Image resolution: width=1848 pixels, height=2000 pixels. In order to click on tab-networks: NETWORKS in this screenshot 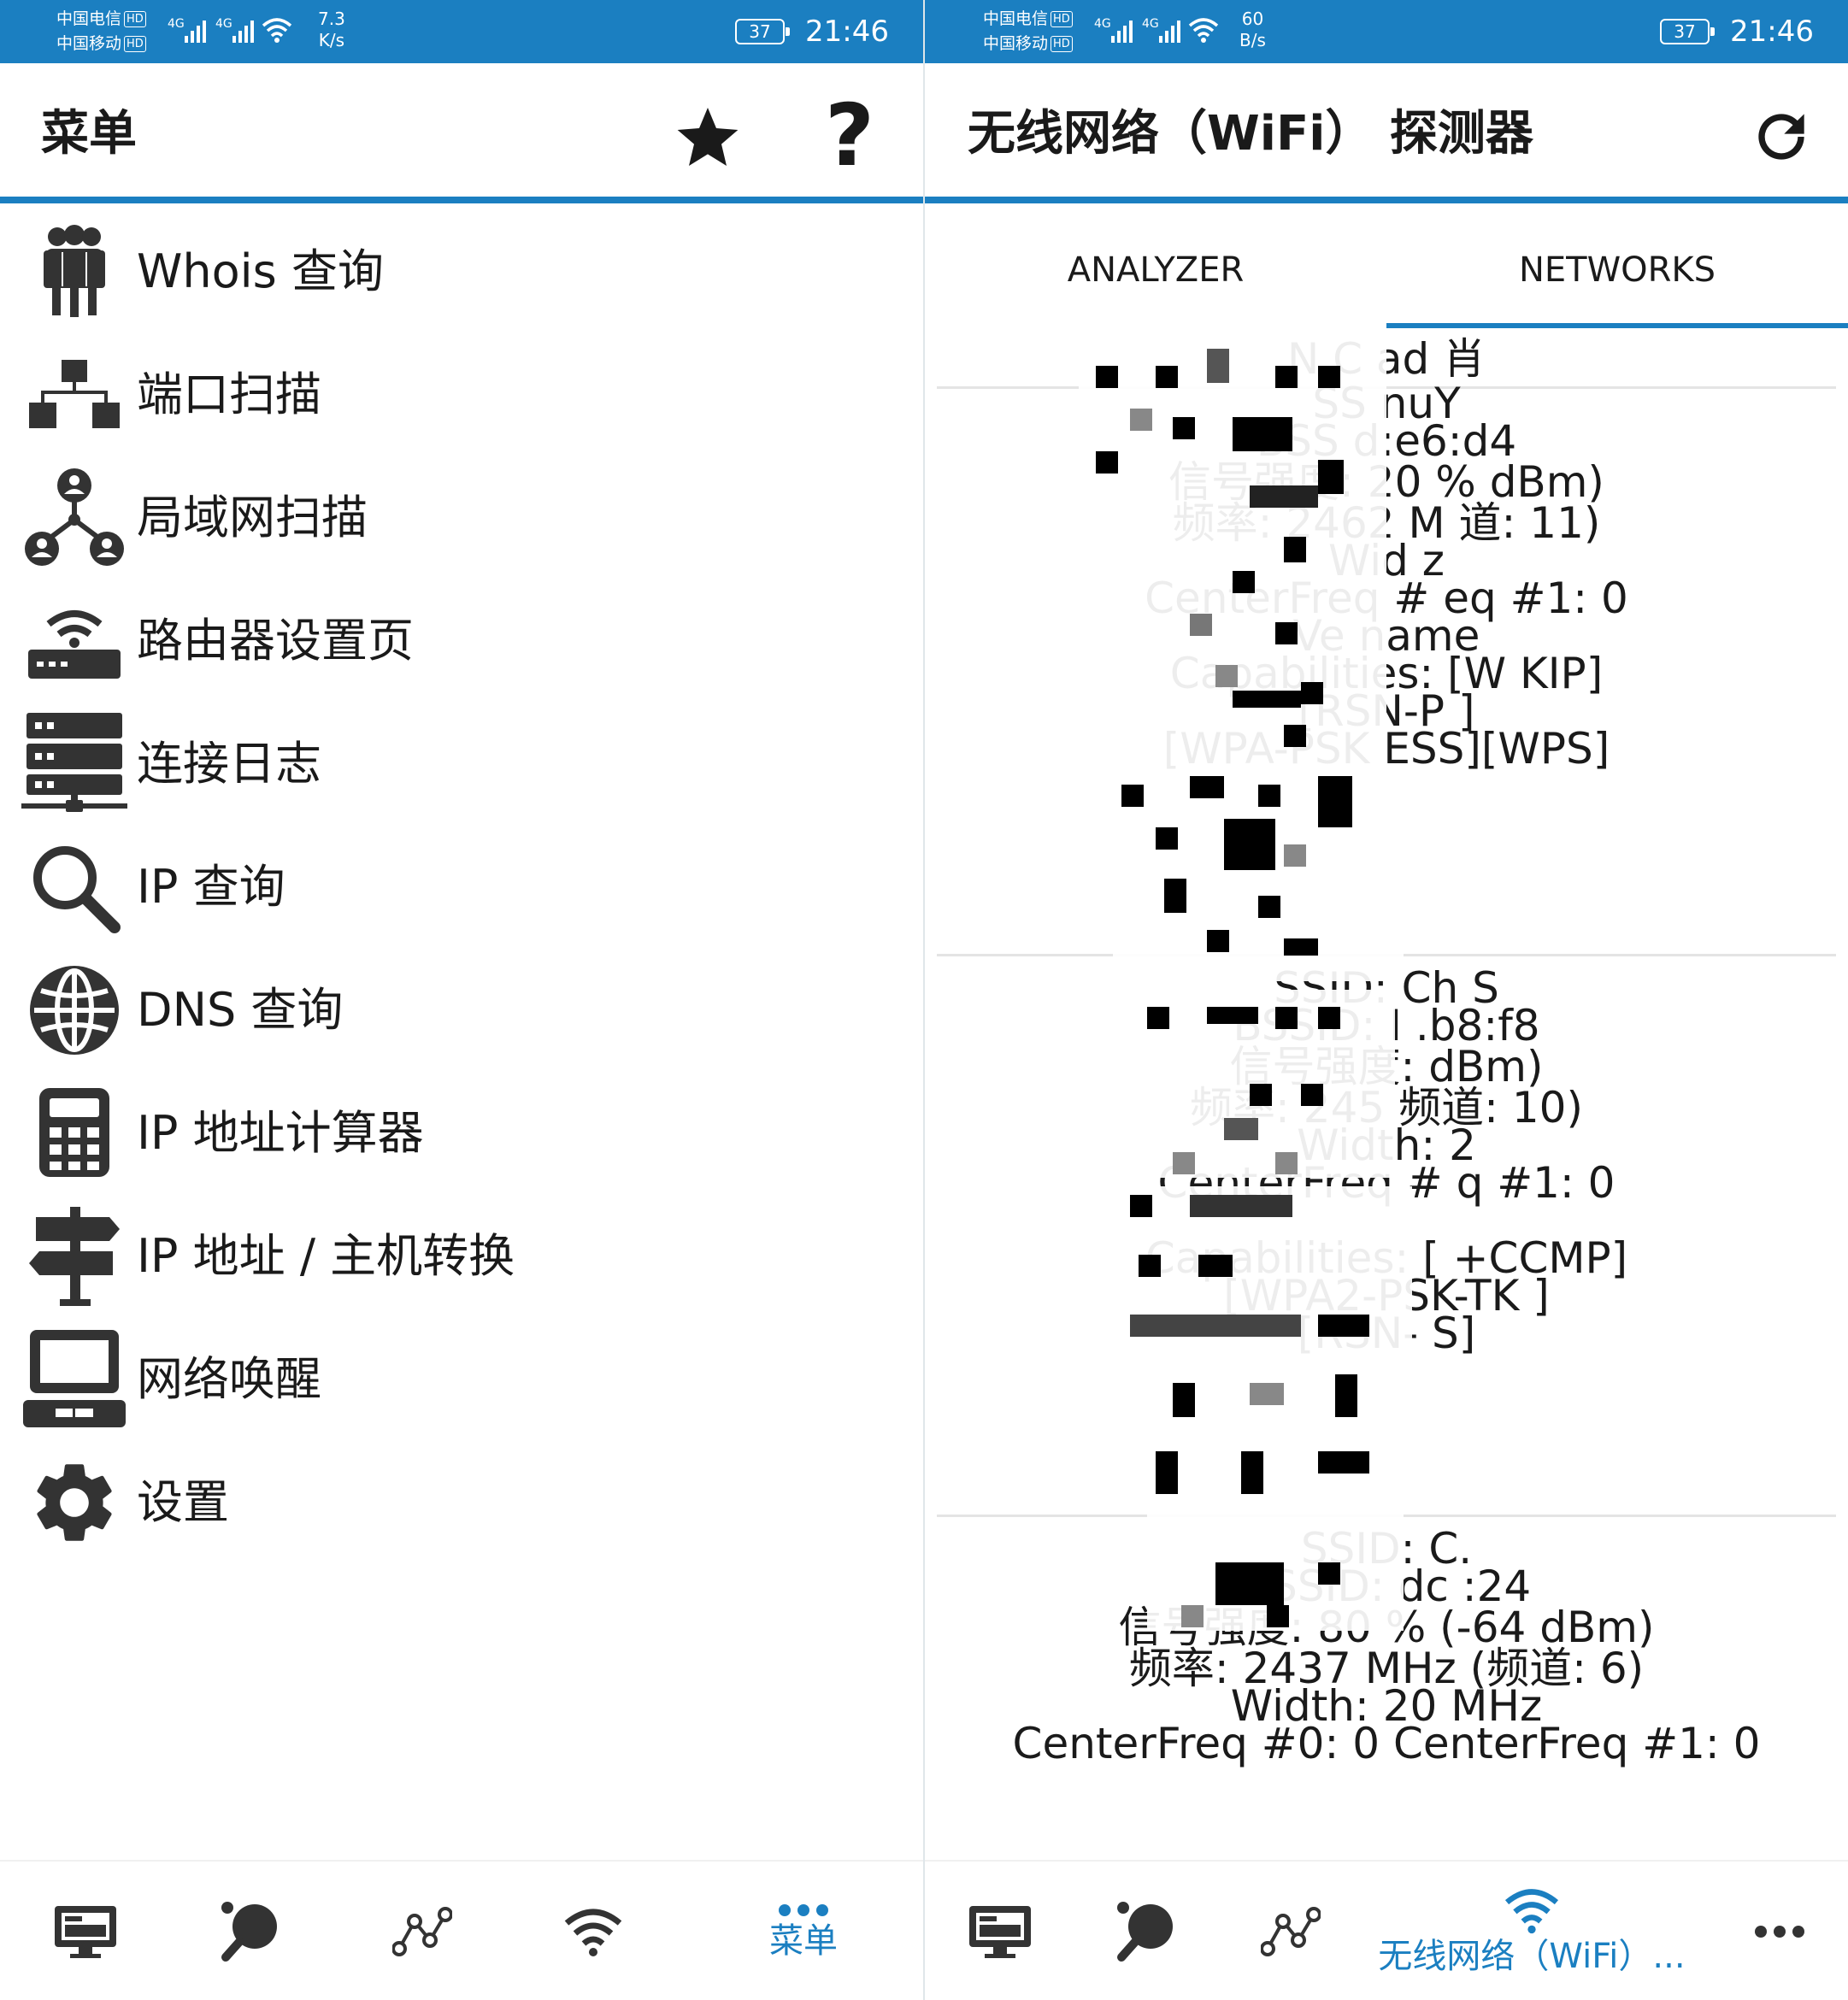, I will do `click(1617, 270)`.